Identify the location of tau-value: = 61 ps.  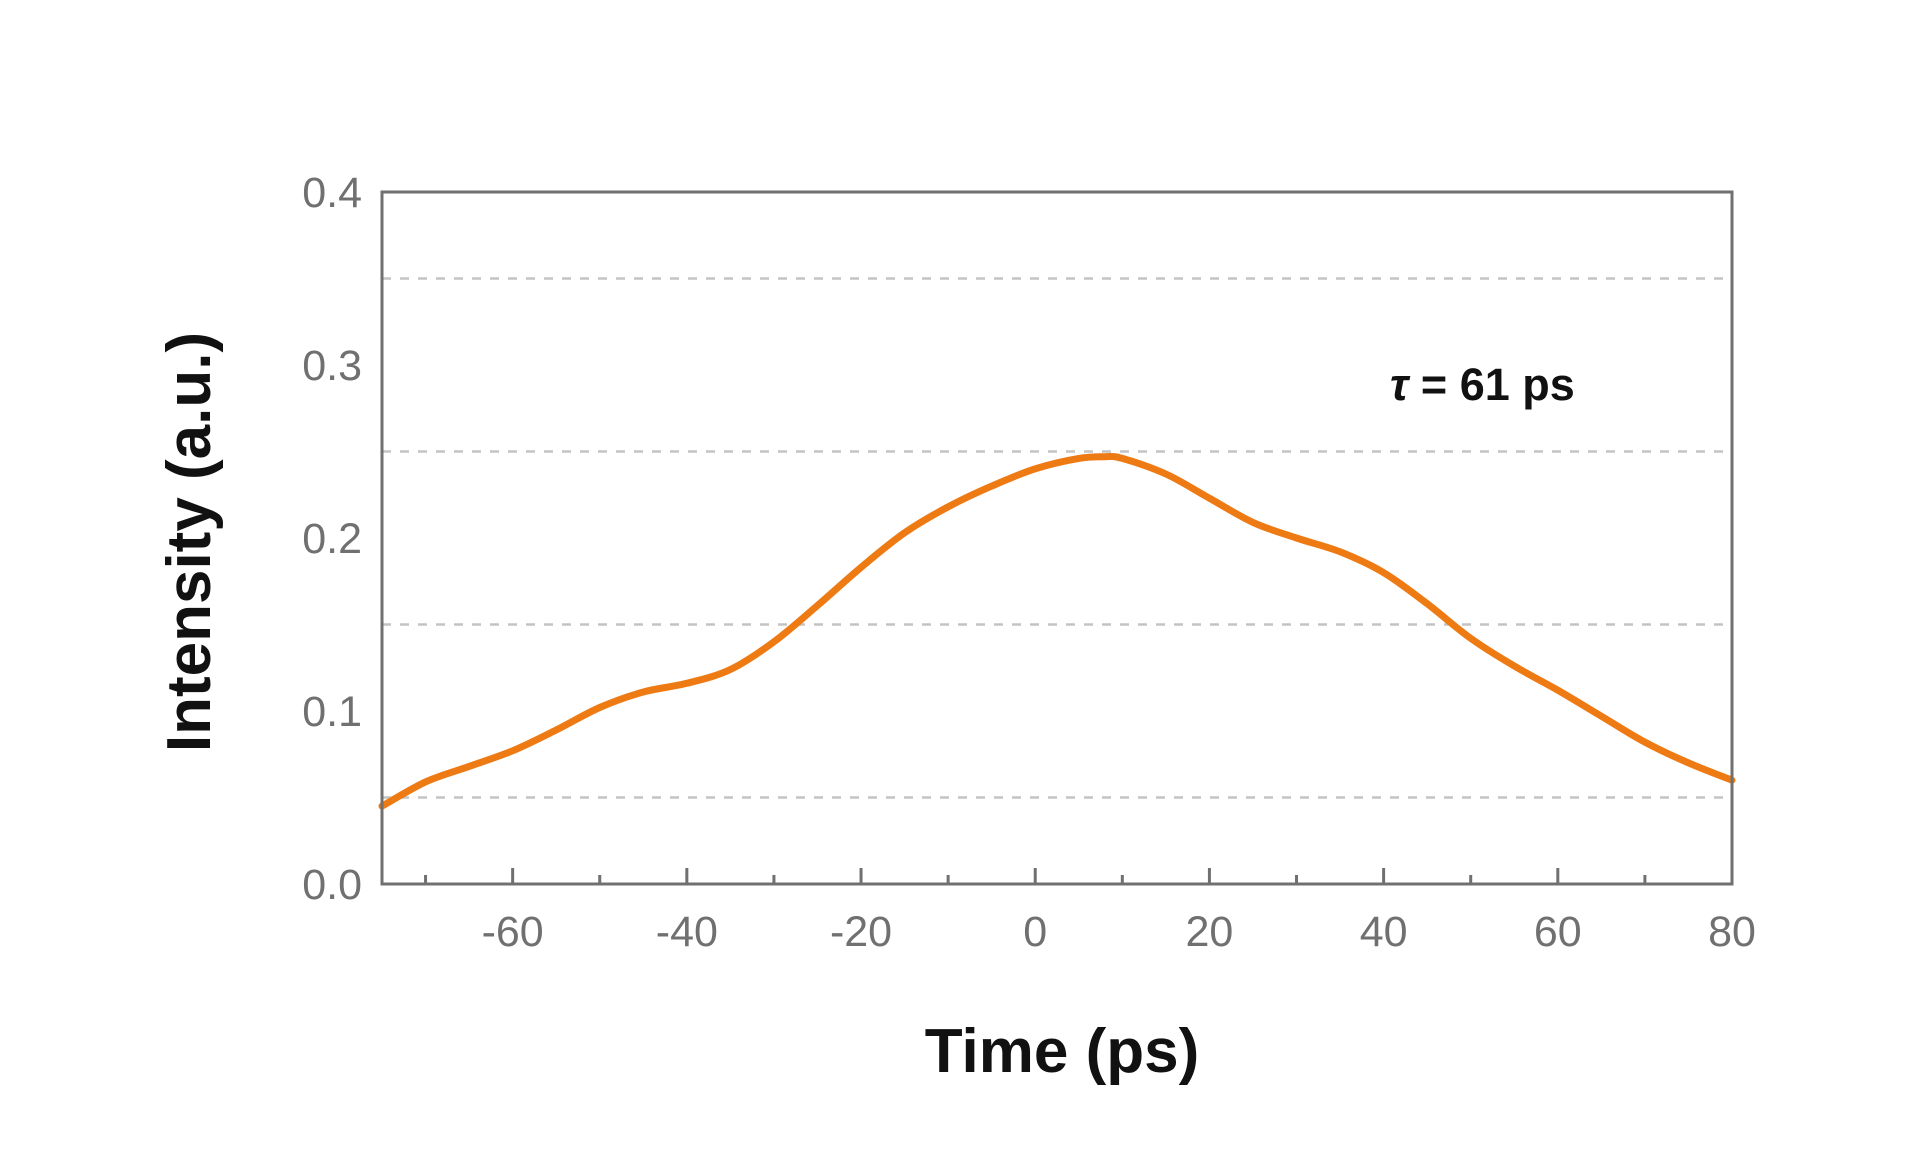
(1491, 384).